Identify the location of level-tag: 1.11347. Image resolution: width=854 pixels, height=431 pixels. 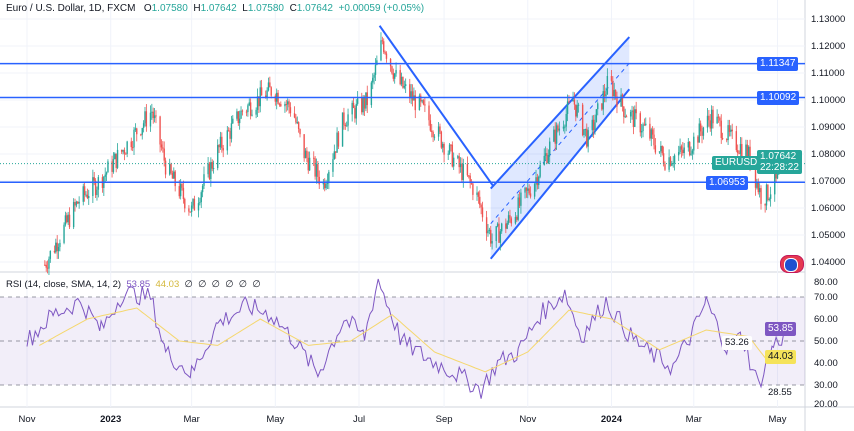
(778, 64).